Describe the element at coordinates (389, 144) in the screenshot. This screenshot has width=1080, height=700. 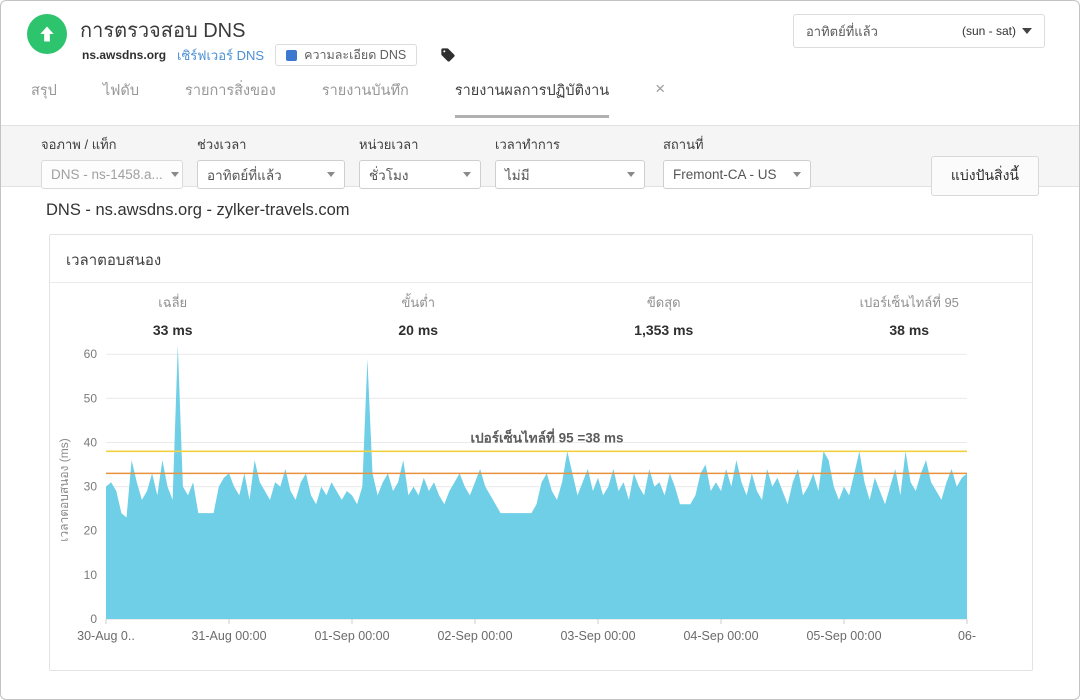
I see `filter-label: หน่วยเวลา` at that location.